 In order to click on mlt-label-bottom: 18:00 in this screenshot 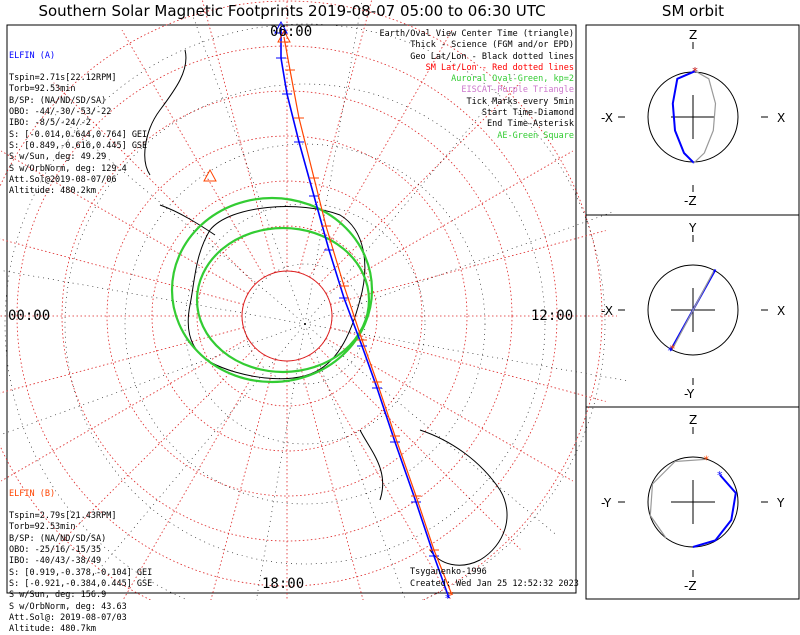, I will do `click(283, 584)`.